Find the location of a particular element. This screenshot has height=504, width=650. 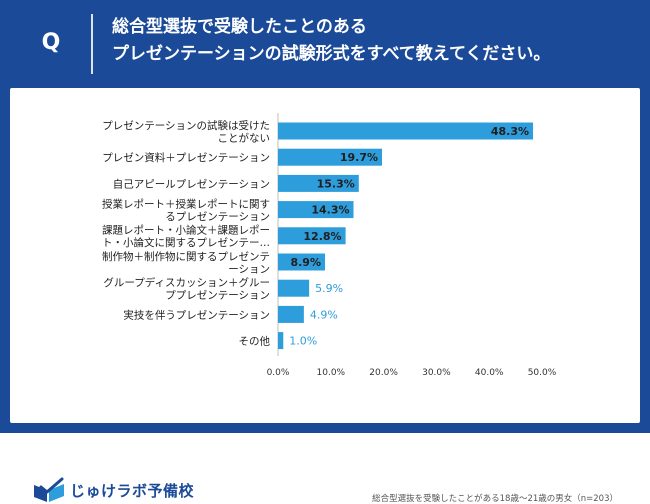

value-label: 19.7% is located at coordinates (359, 157).